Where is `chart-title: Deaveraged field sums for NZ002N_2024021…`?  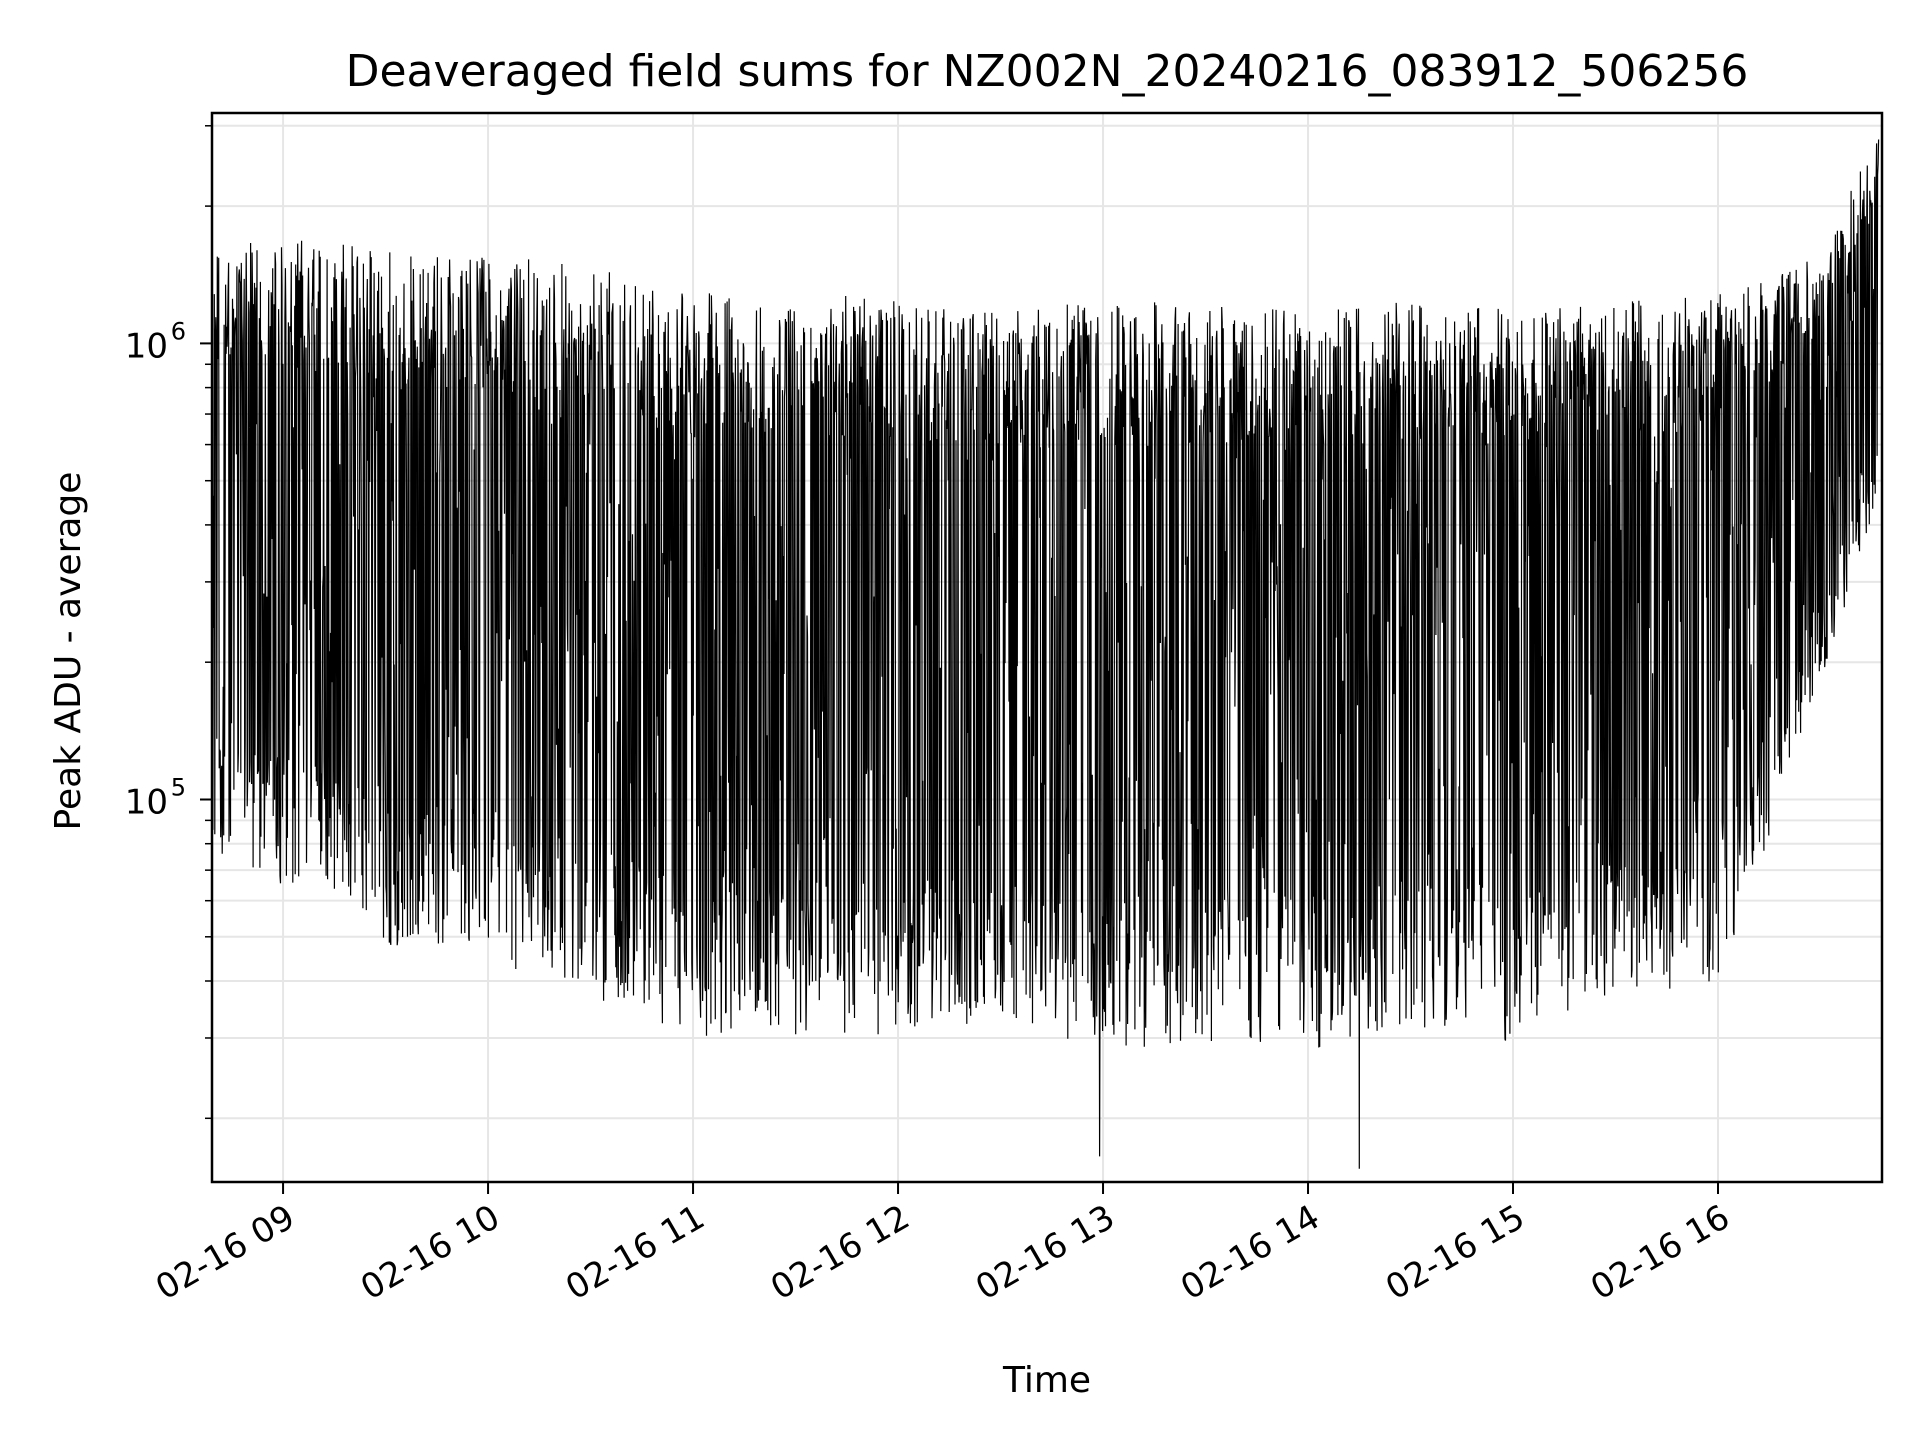 chart-title: Deaveraged field sums for NZ002N_2024021… is located at coordinates (1047, 71).